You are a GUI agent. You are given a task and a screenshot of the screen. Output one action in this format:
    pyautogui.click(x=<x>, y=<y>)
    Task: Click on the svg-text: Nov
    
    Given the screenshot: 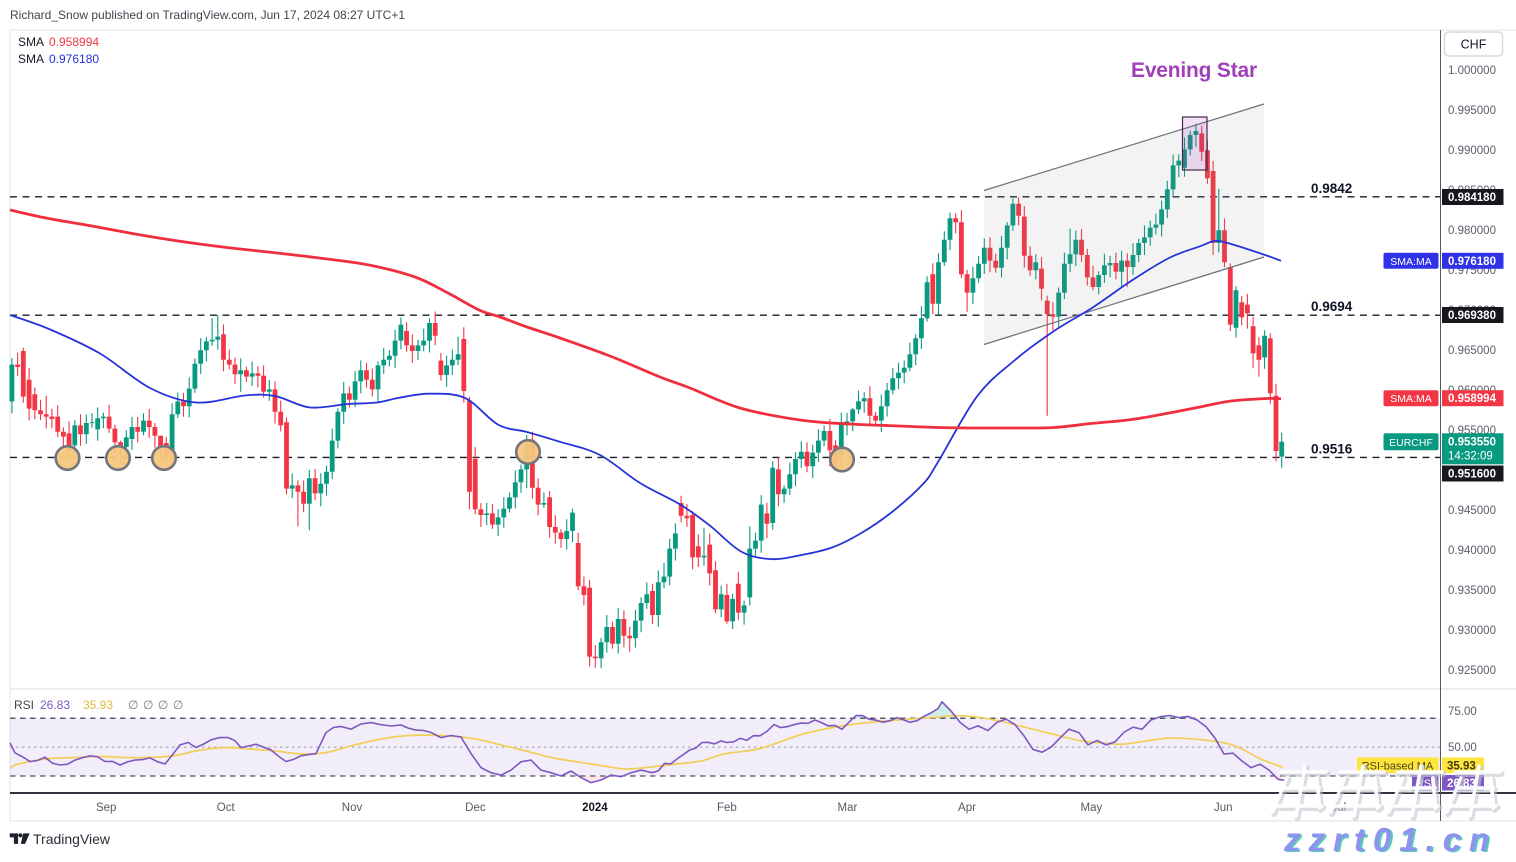 What is the action you would take?
    pyautogui.click(x=352, y=808)
    